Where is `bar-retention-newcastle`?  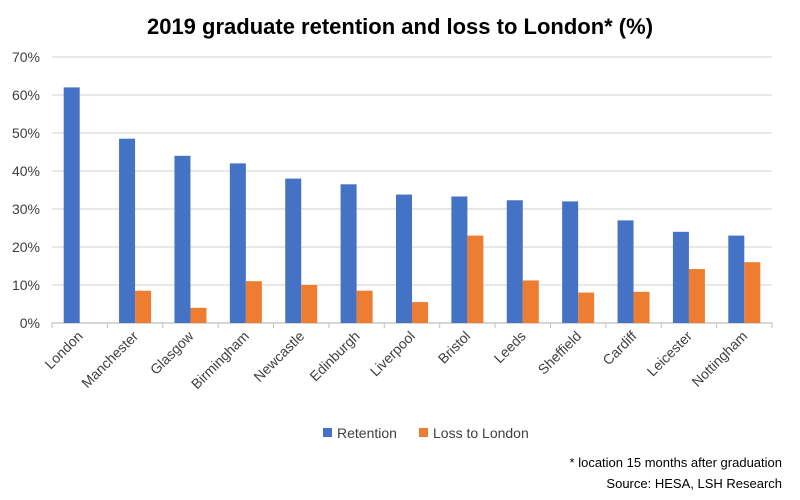
bar-retention-newcastle is located at coordinates (293, 250).